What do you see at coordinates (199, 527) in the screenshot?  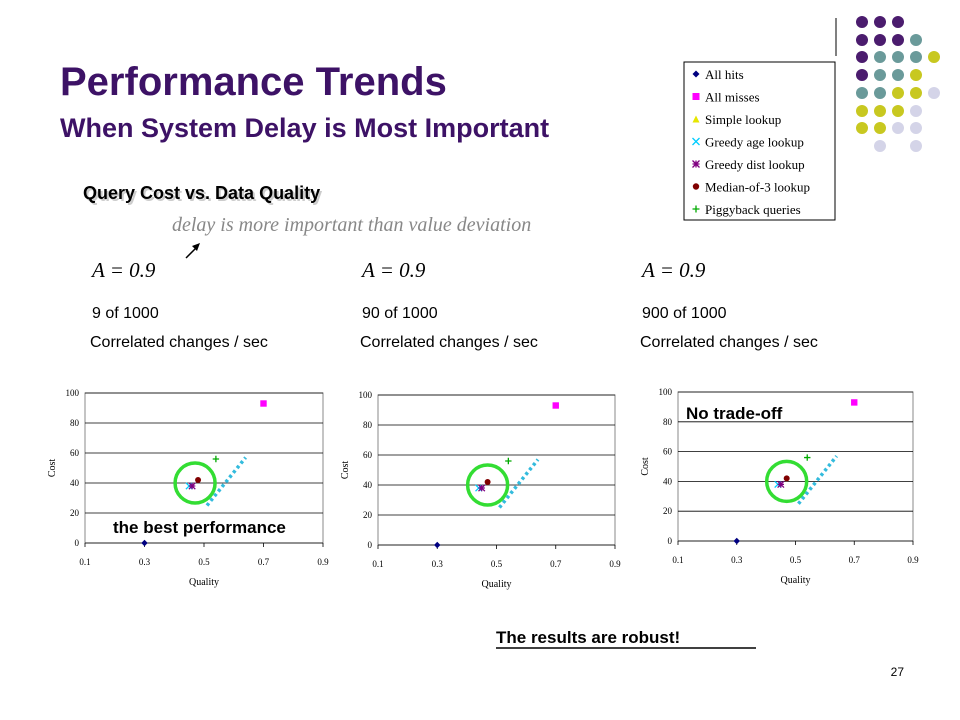 I see `callout-best: the best performance` at bounding box center [199, 527].